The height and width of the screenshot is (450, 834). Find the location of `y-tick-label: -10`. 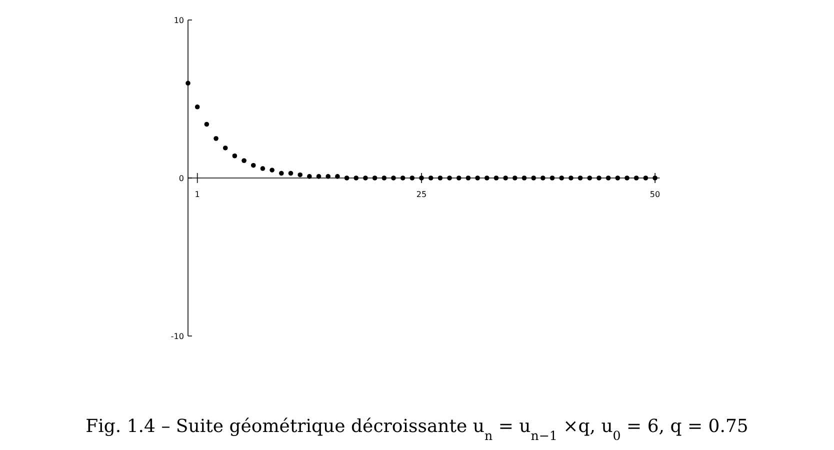

y-tick-label: -10 is located at coordinates (177, 336).